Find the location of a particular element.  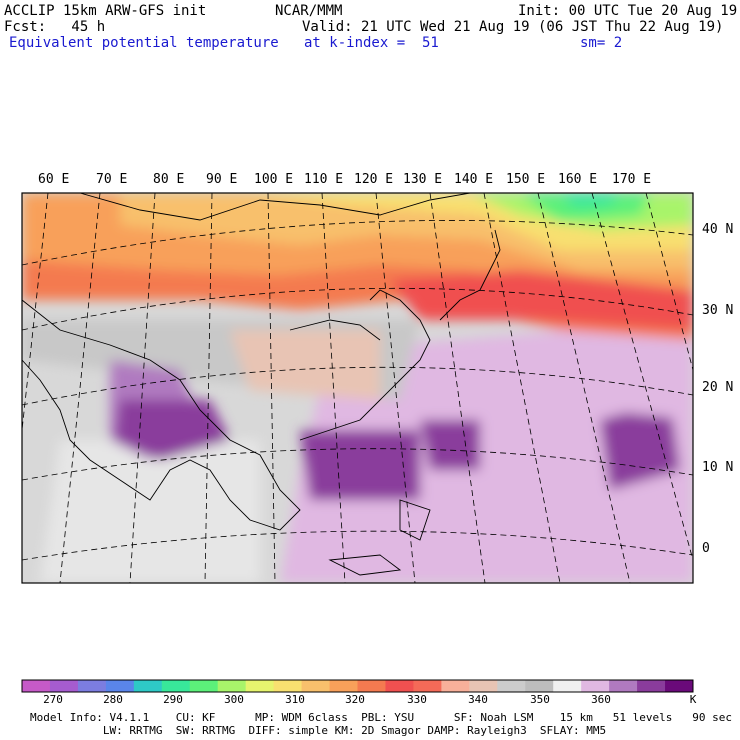

colorbar-tick: 290 is located at coordinates (173, 699).